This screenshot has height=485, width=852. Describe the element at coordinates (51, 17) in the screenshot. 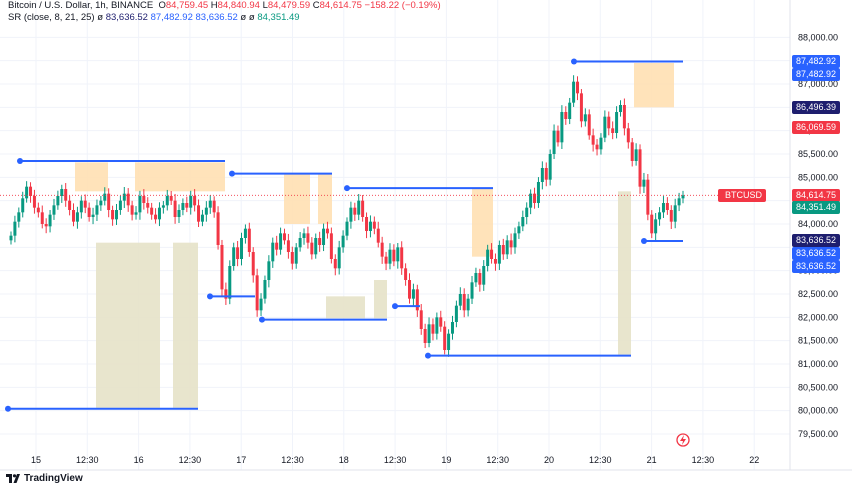

I see `indicator-title: SR (close, 8, 21, 25)` at that location.